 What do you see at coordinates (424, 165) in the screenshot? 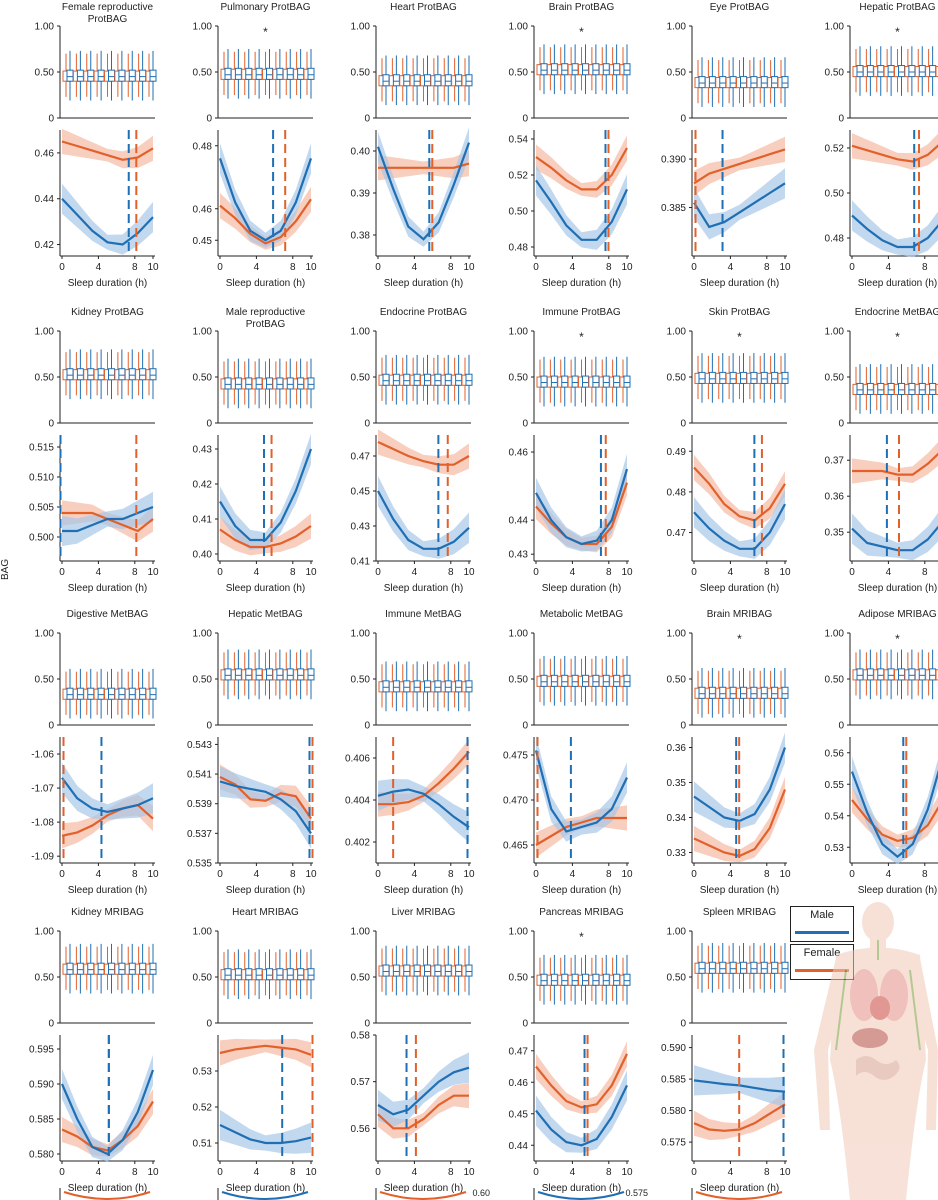
I see `panel-3-female-line` at bounding box center [424, 165].